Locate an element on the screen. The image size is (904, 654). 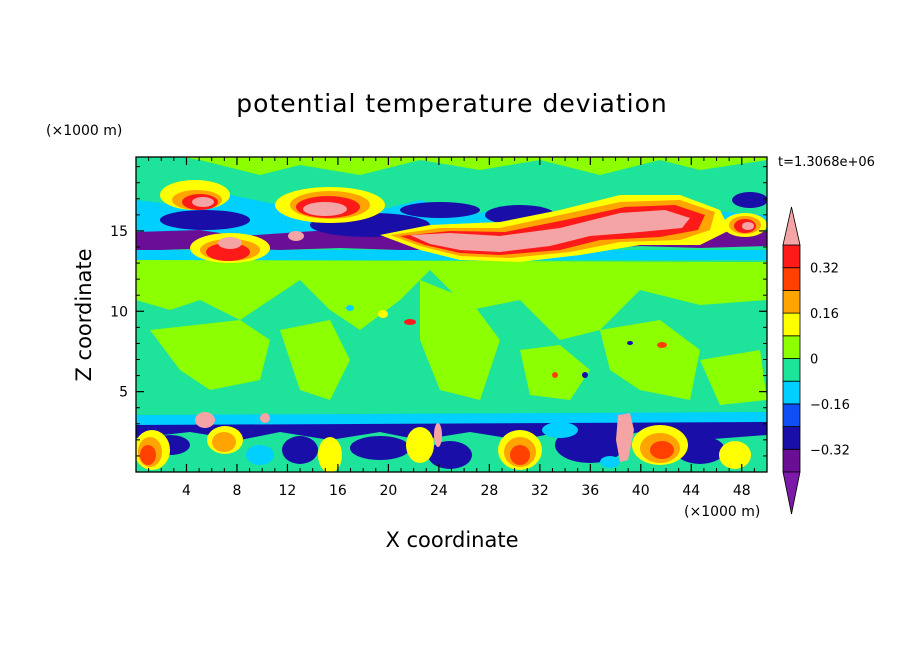
chart-title: potential temperature deviation is located at coordinates (451, 103).